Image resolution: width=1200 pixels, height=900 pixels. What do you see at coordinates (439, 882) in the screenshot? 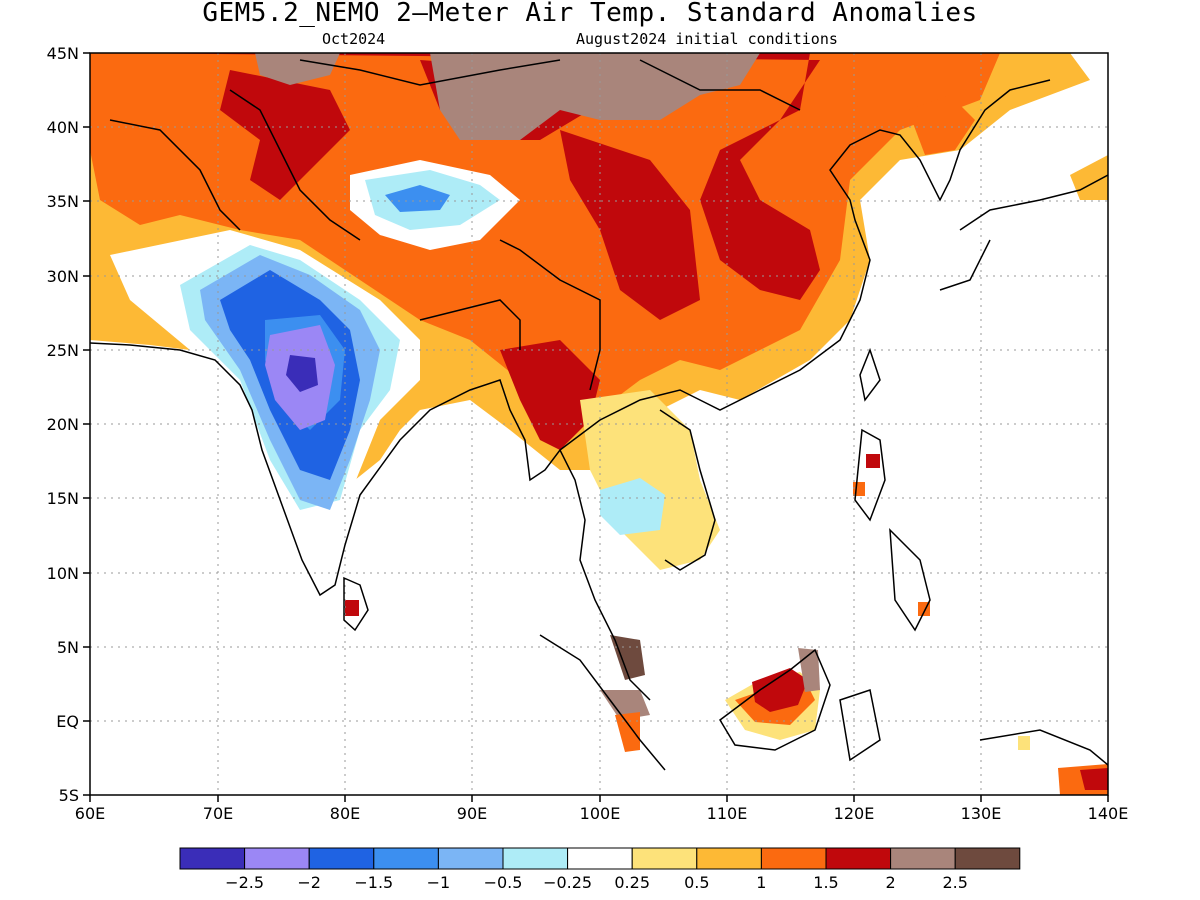
I see `colorbar-label: −1` at bounding box center [439, 882].